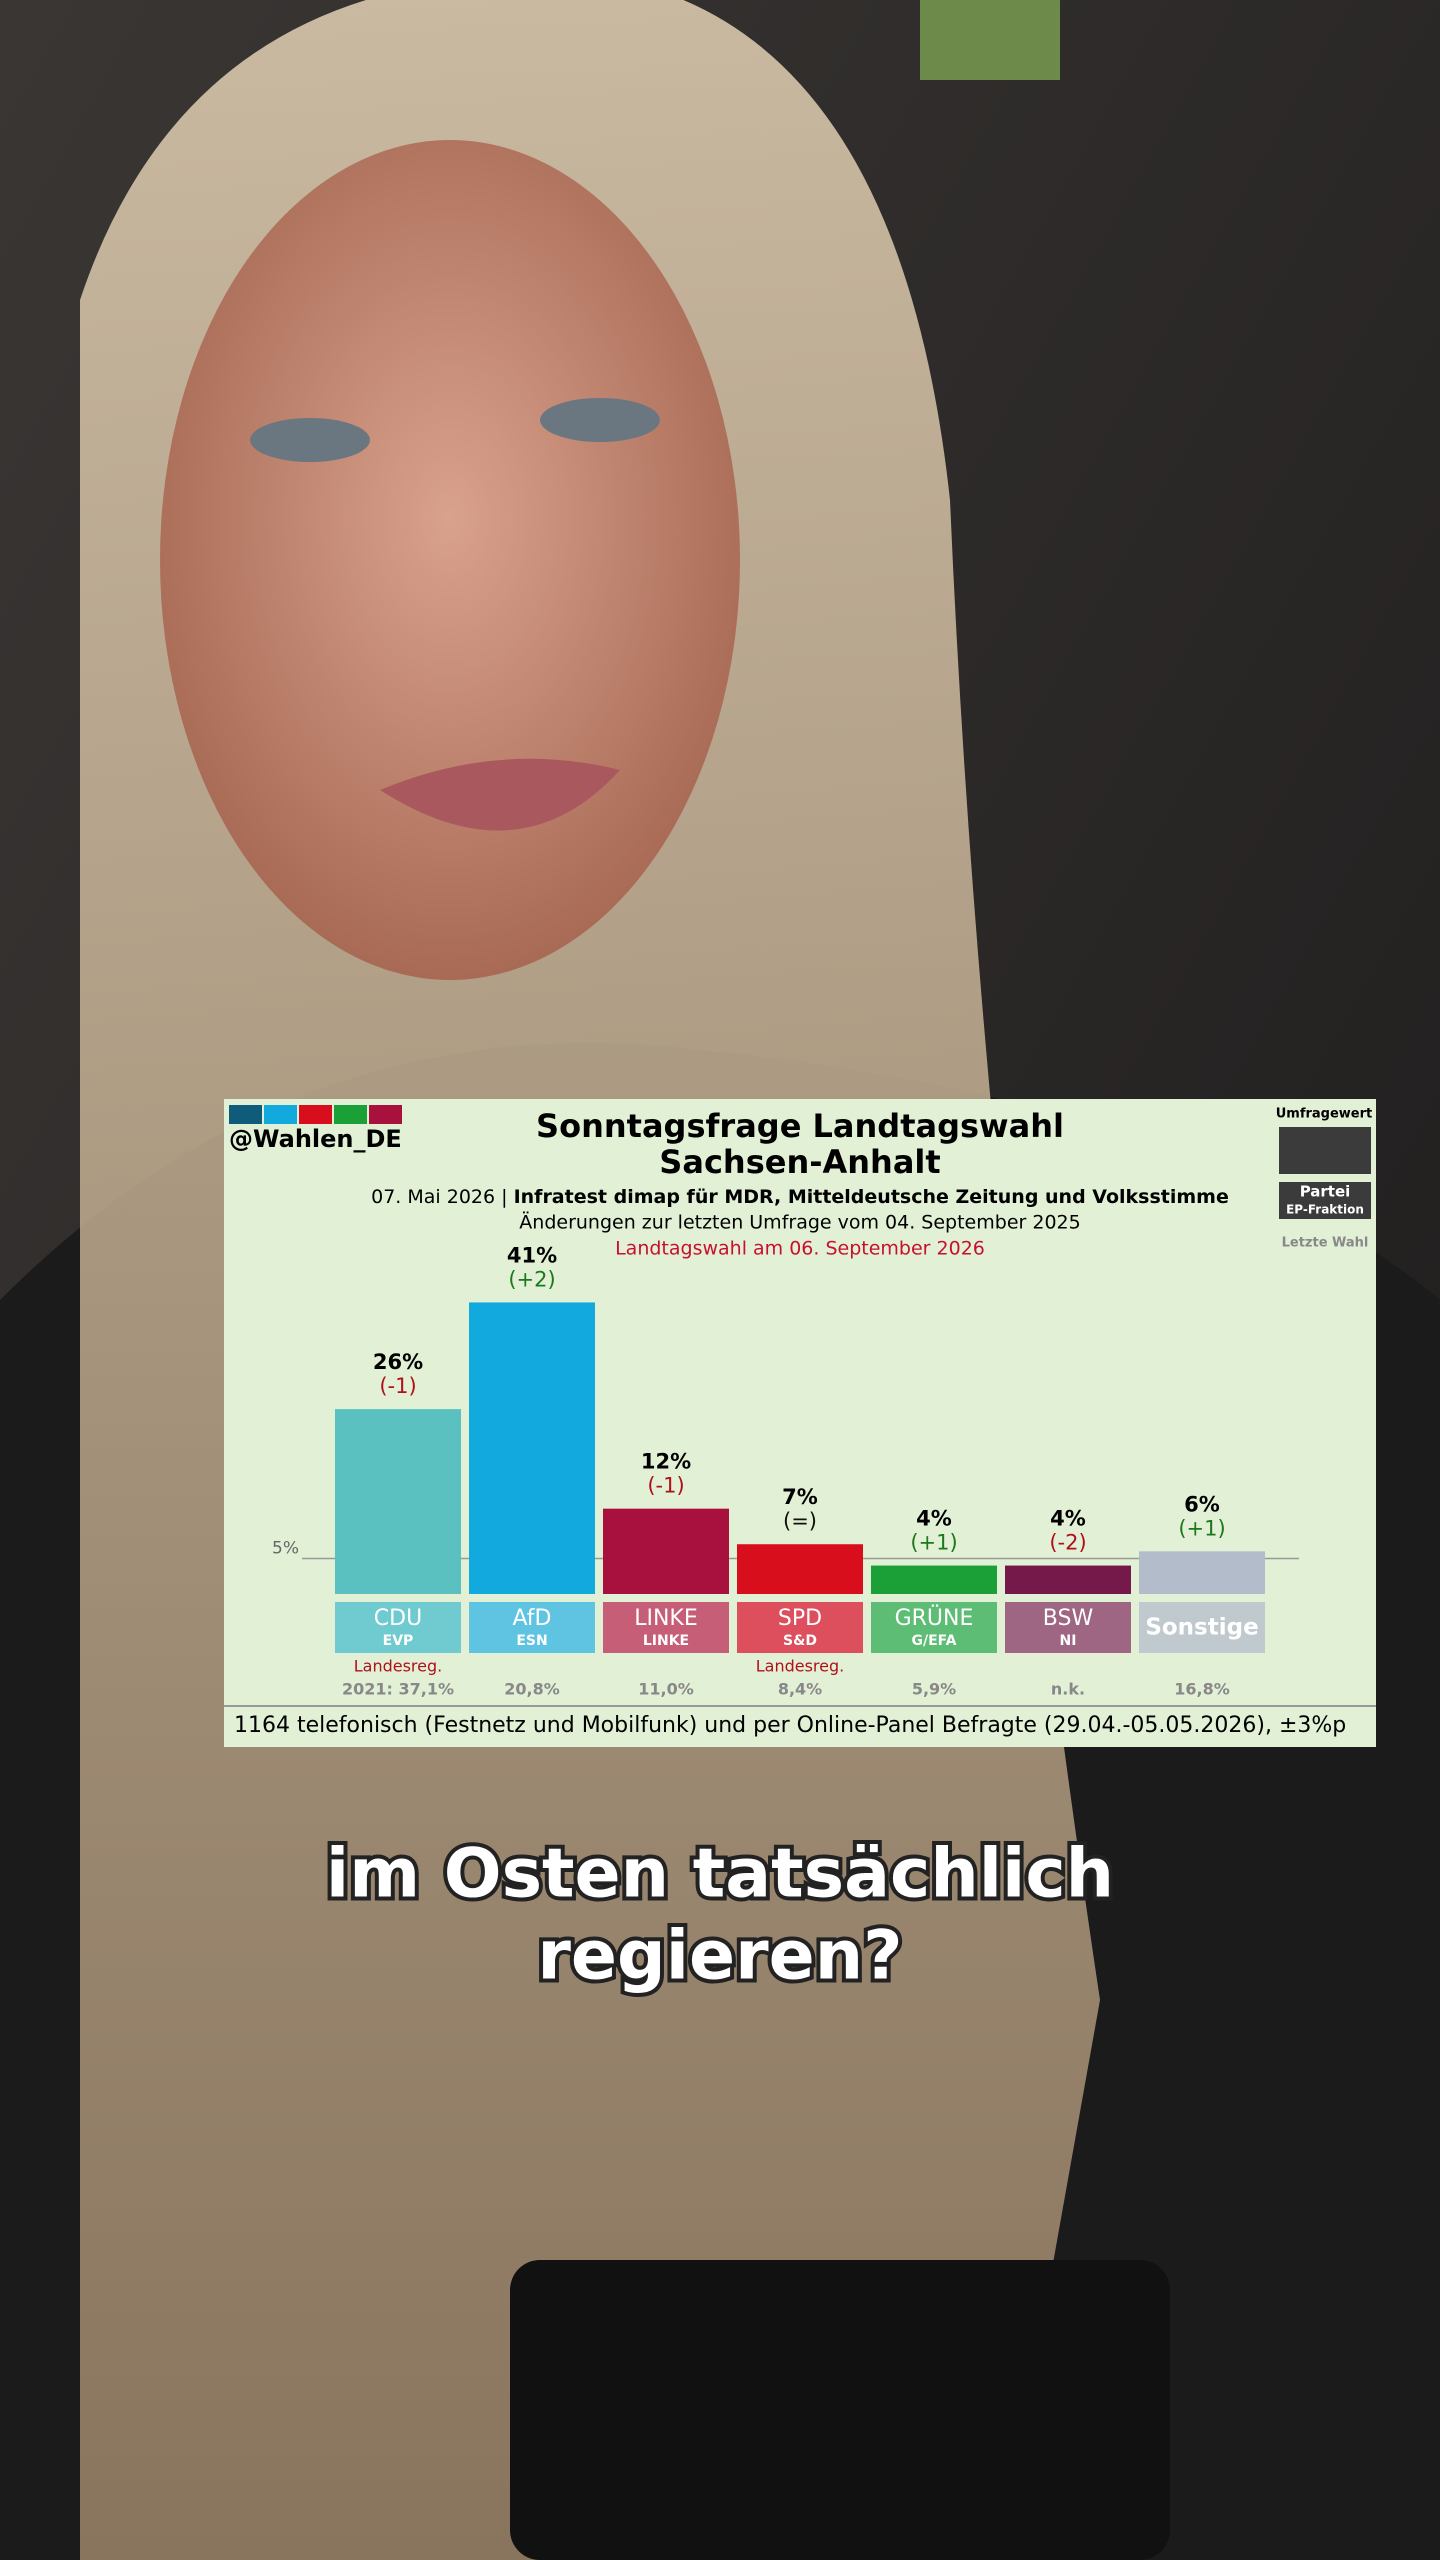 This screenshot has height=2560, width=1440. Describe the element at coordinates (800, 1126) in the screenshot. I see `title: Sonntagsfrage Landtagswahl` at that location.